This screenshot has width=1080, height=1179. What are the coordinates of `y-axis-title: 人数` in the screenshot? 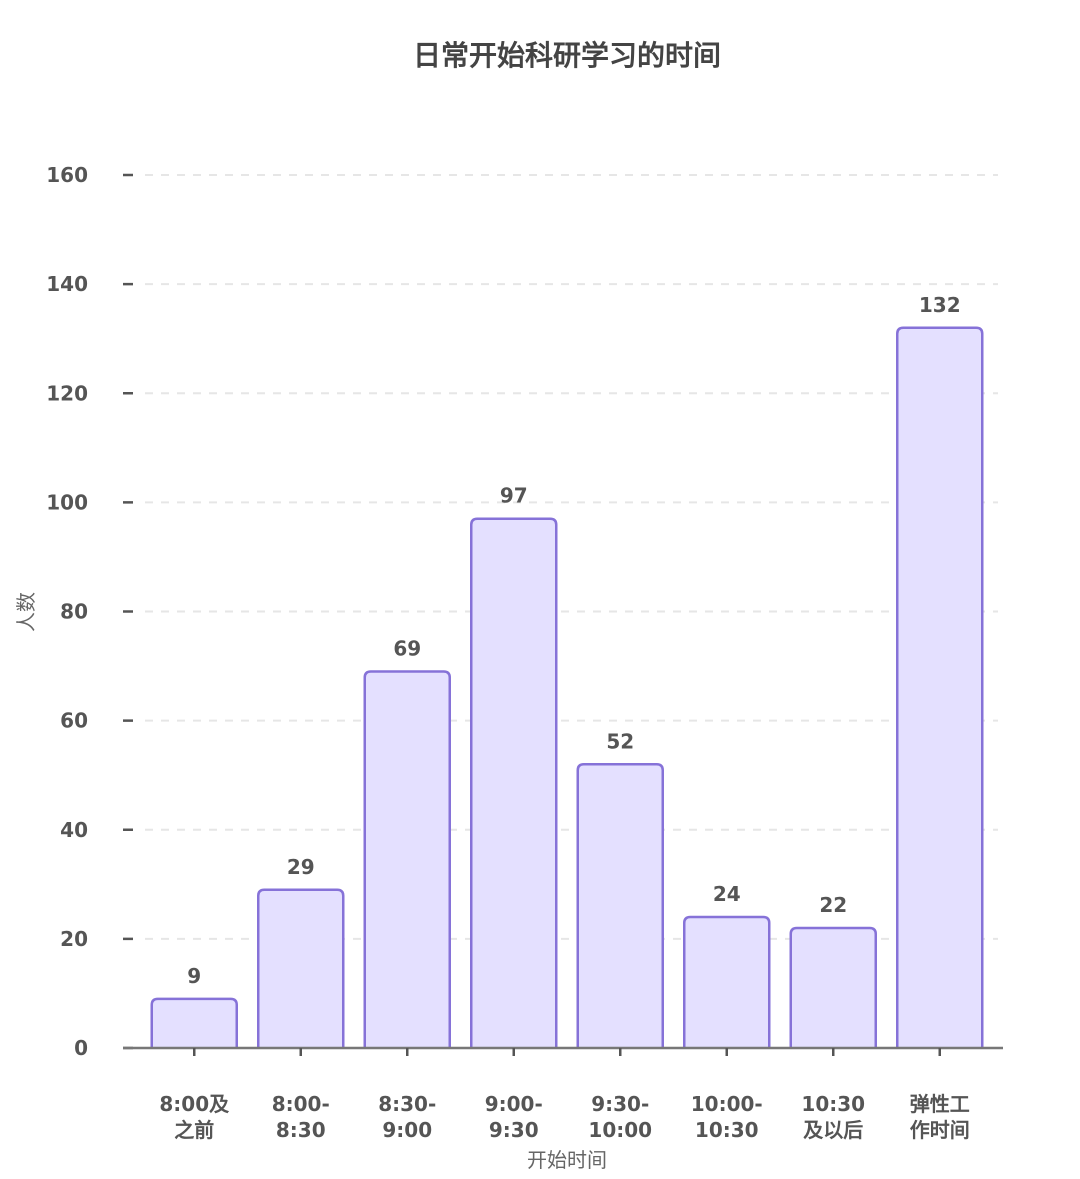 It's located at (26, 612).